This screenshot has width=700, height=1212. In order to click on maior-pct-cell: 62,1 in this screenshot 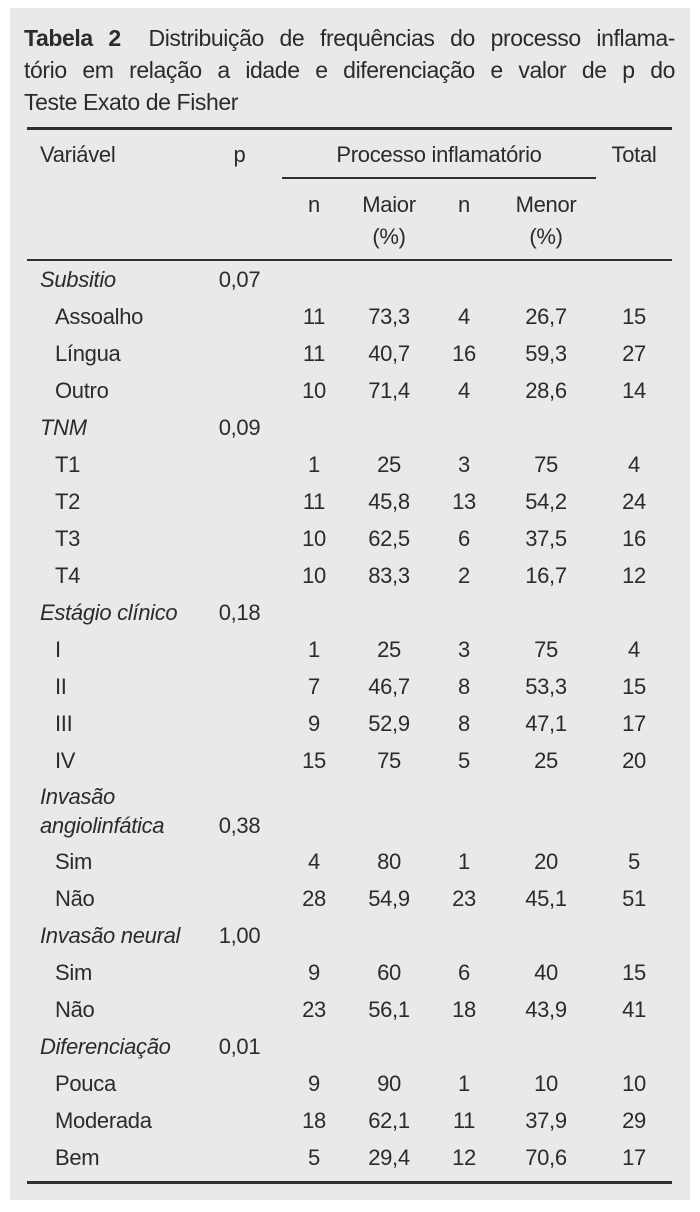, I will do `click(389, 1120)`.